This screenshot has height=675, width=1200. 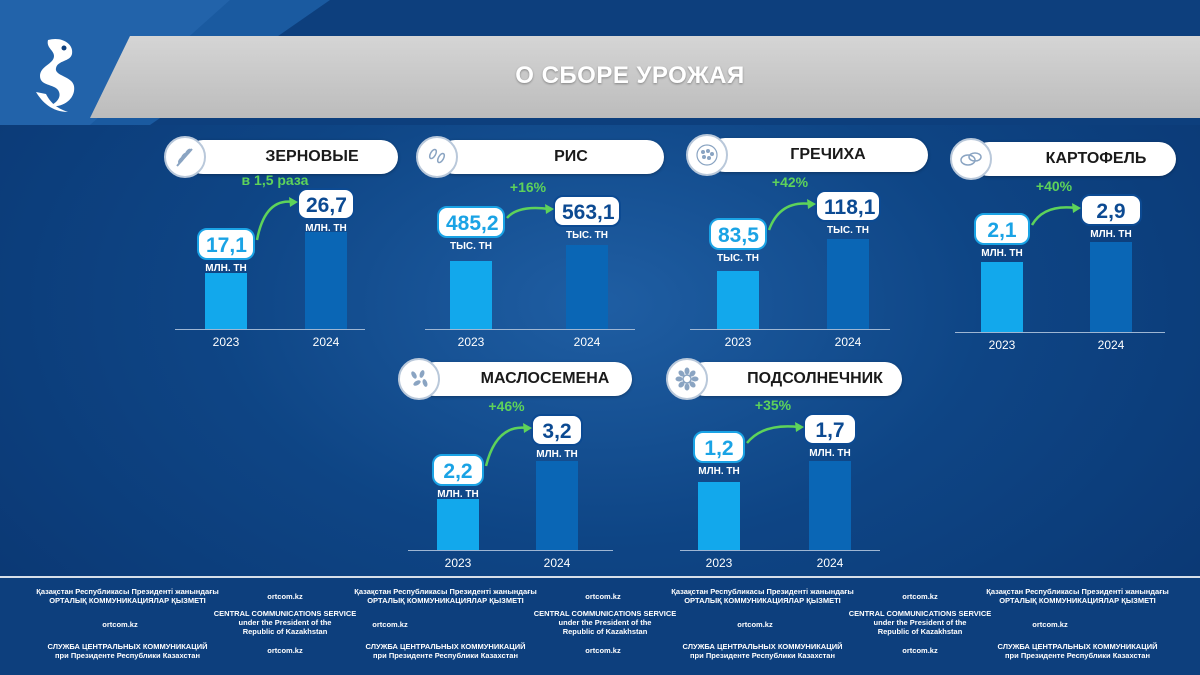 I want to click on rice-icon, so click(x=437, y=157).